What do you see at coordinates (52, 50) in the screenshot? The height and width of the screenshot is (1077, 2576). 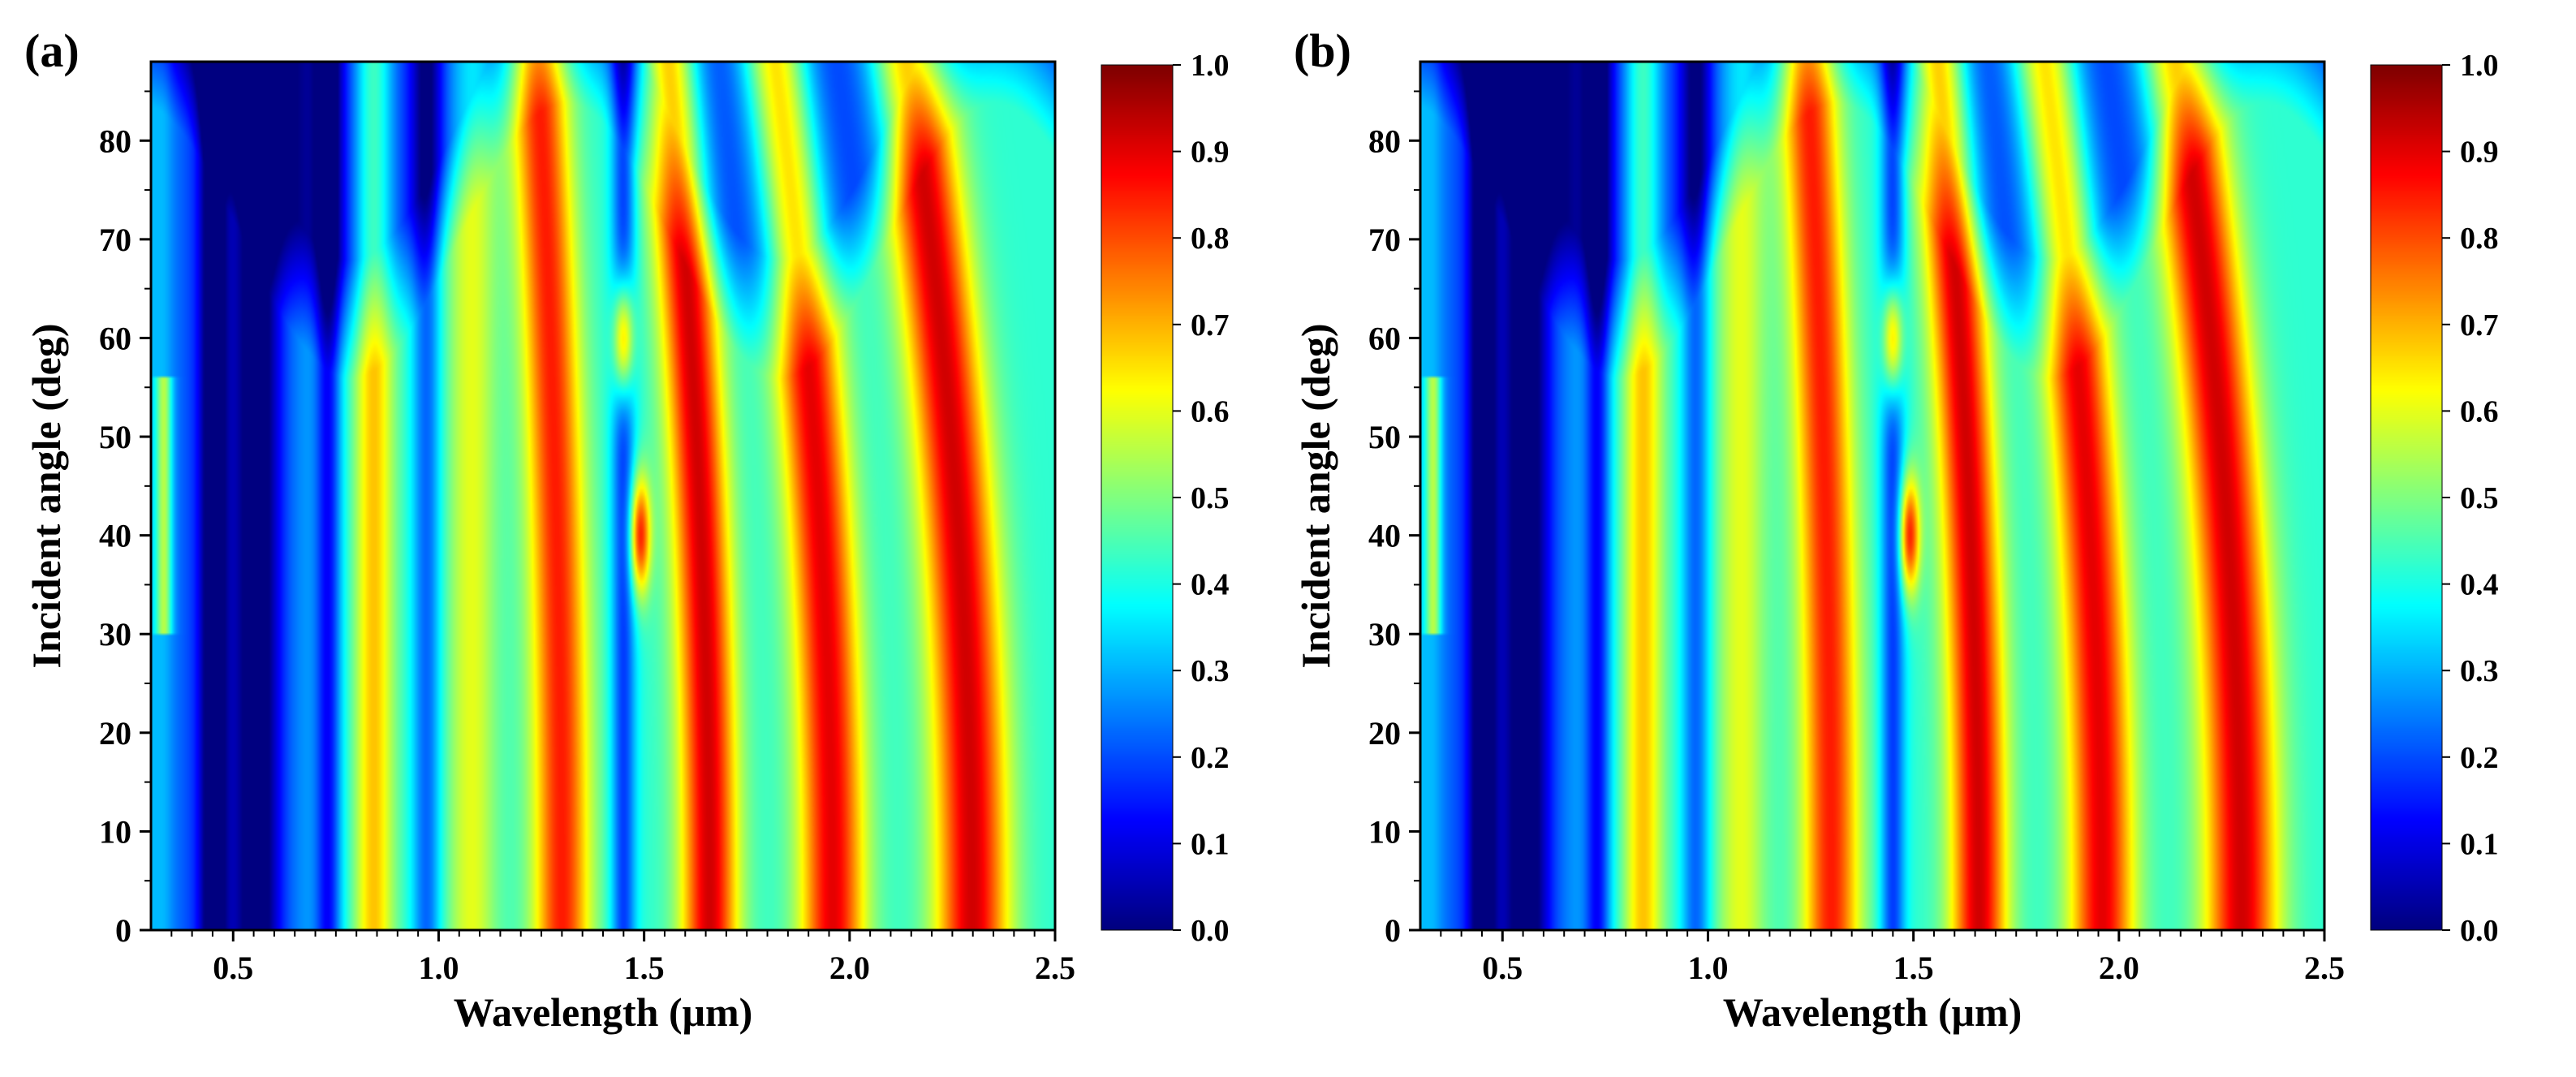 I see `panel-label: (a)` at bounding box center [52, 50].